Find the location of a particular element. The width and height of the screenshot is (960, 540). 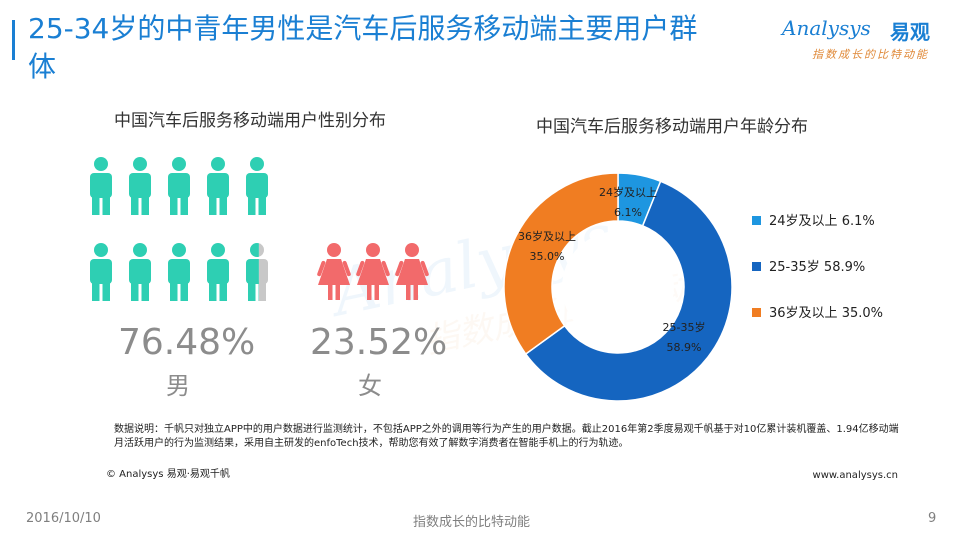

gender-chart-subtitle: 中国汽车后服务移动端用户性别分布 is located at coordinates (250, 121).